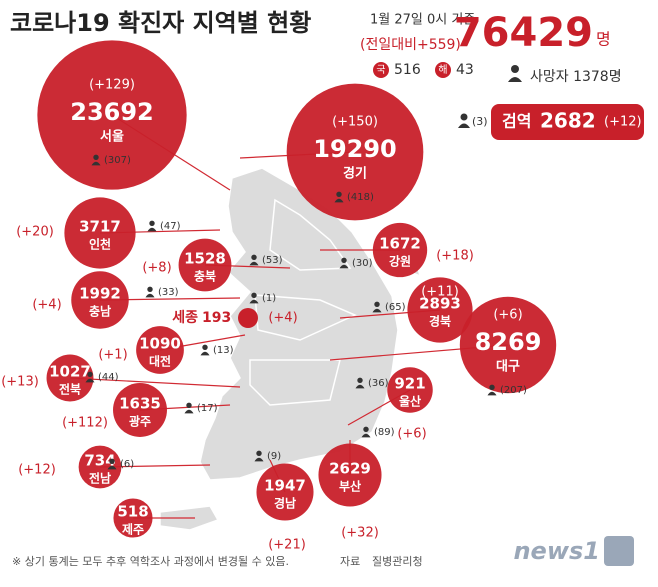  What do you see at coordinates (112, 137) in the screenshot?
I see `region-name: 서울` at bounding box center [112, 137].